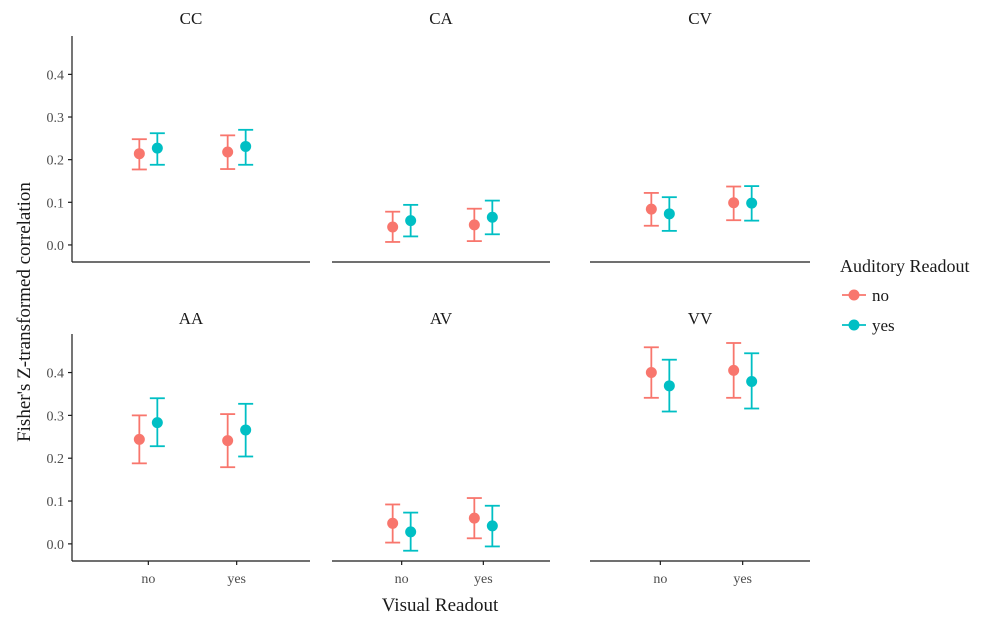 Image resolution: width=1005 pixels, height=617 pixels. What do you see at coordinates (440, 605) in the screenshot?
I see `x-axis-title: Visual Readout` at bounding box center [440, 605].